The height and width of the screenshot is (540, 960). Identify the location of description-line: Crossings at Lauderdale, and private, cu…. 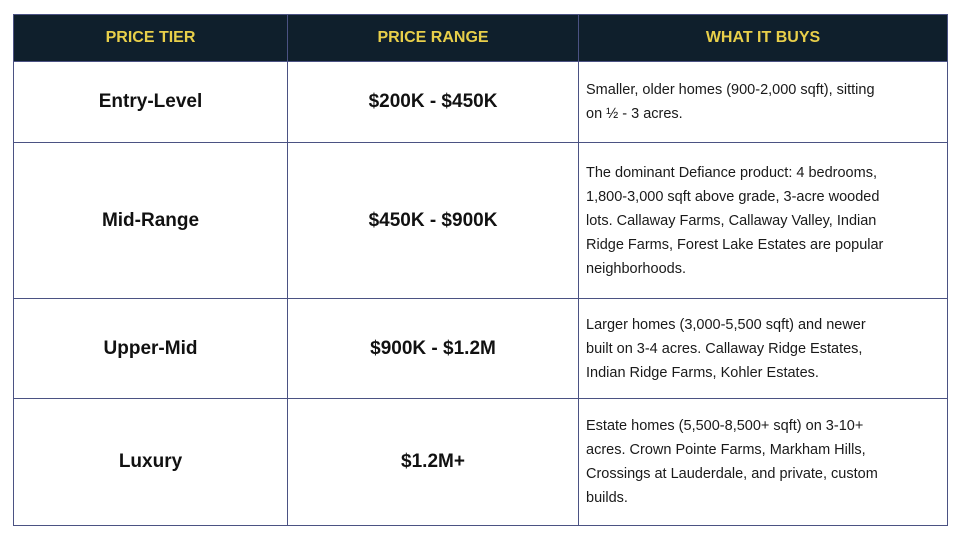
(732, 474).